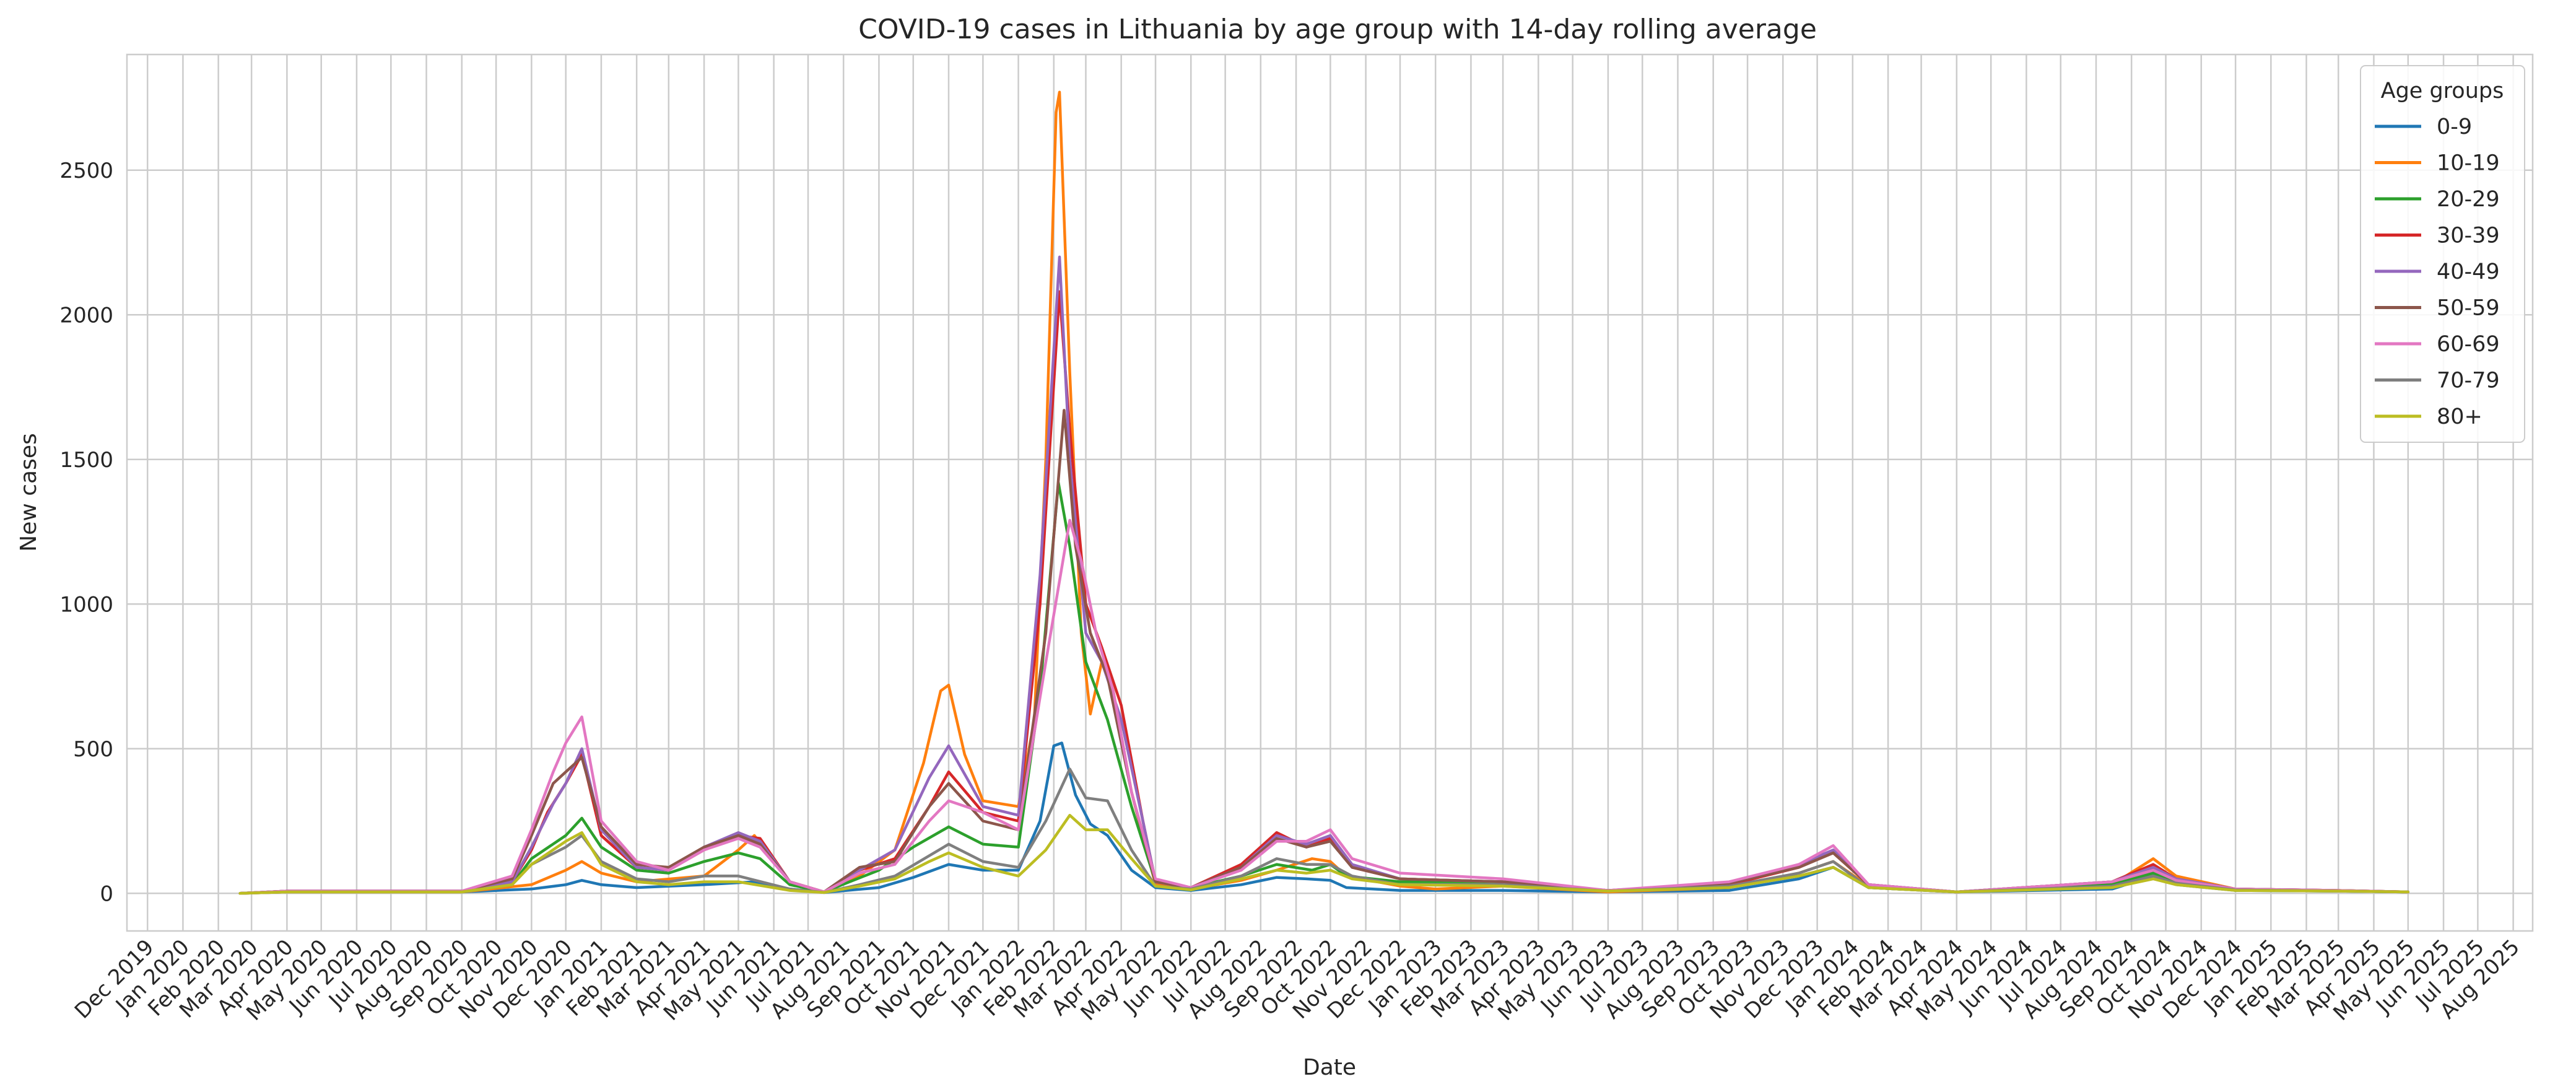 The width and height of the screenshot is (2576, 1092). I want to click on x-axis-label: Date, so click(1329, 1068).